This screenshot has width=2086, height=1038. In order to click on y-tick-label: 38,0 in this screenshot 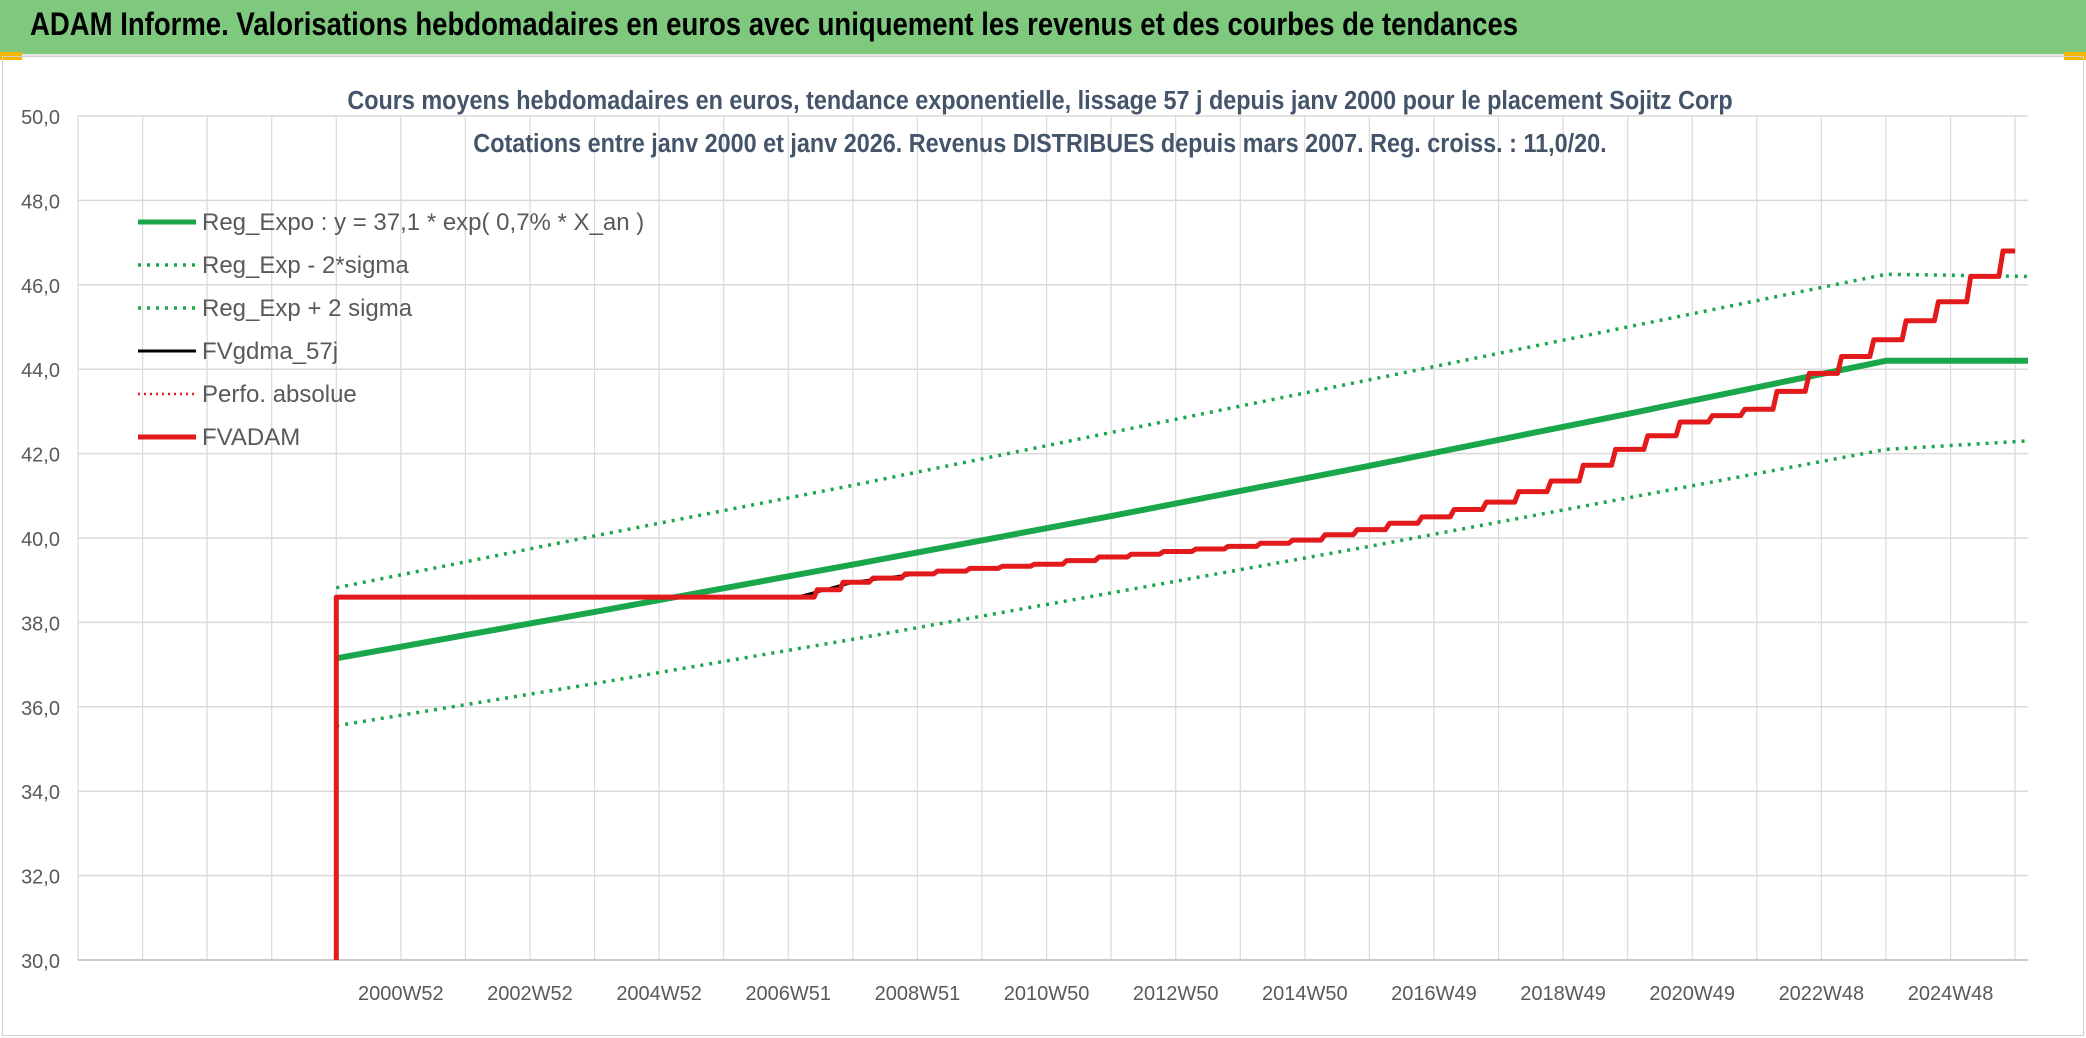, I will do `click(40, 624)`.